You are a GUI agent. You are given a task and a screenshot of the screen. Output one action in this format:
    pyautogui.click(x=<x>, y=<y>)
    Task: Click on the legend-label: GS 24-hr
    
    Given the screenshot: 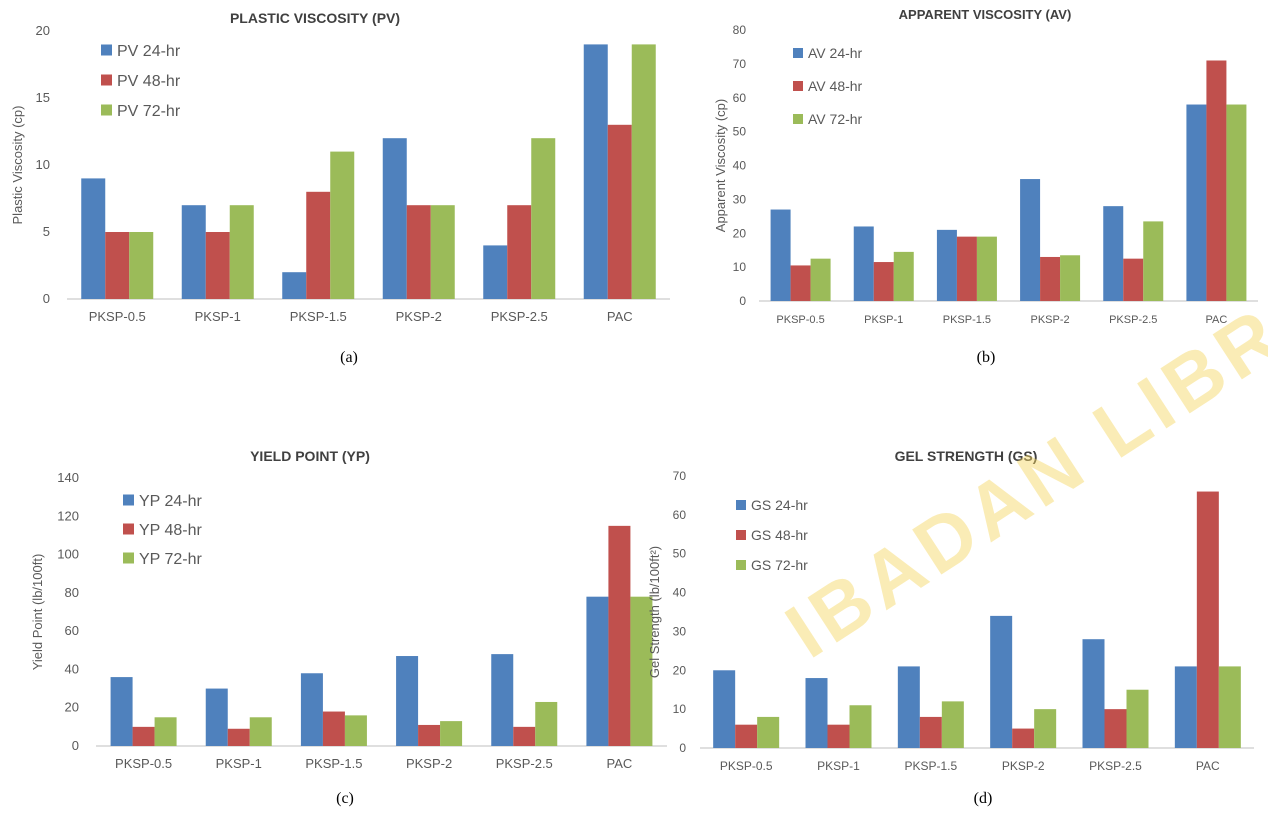 What is the action you would take?
    pyautogui.click(x=779, y=505)
    